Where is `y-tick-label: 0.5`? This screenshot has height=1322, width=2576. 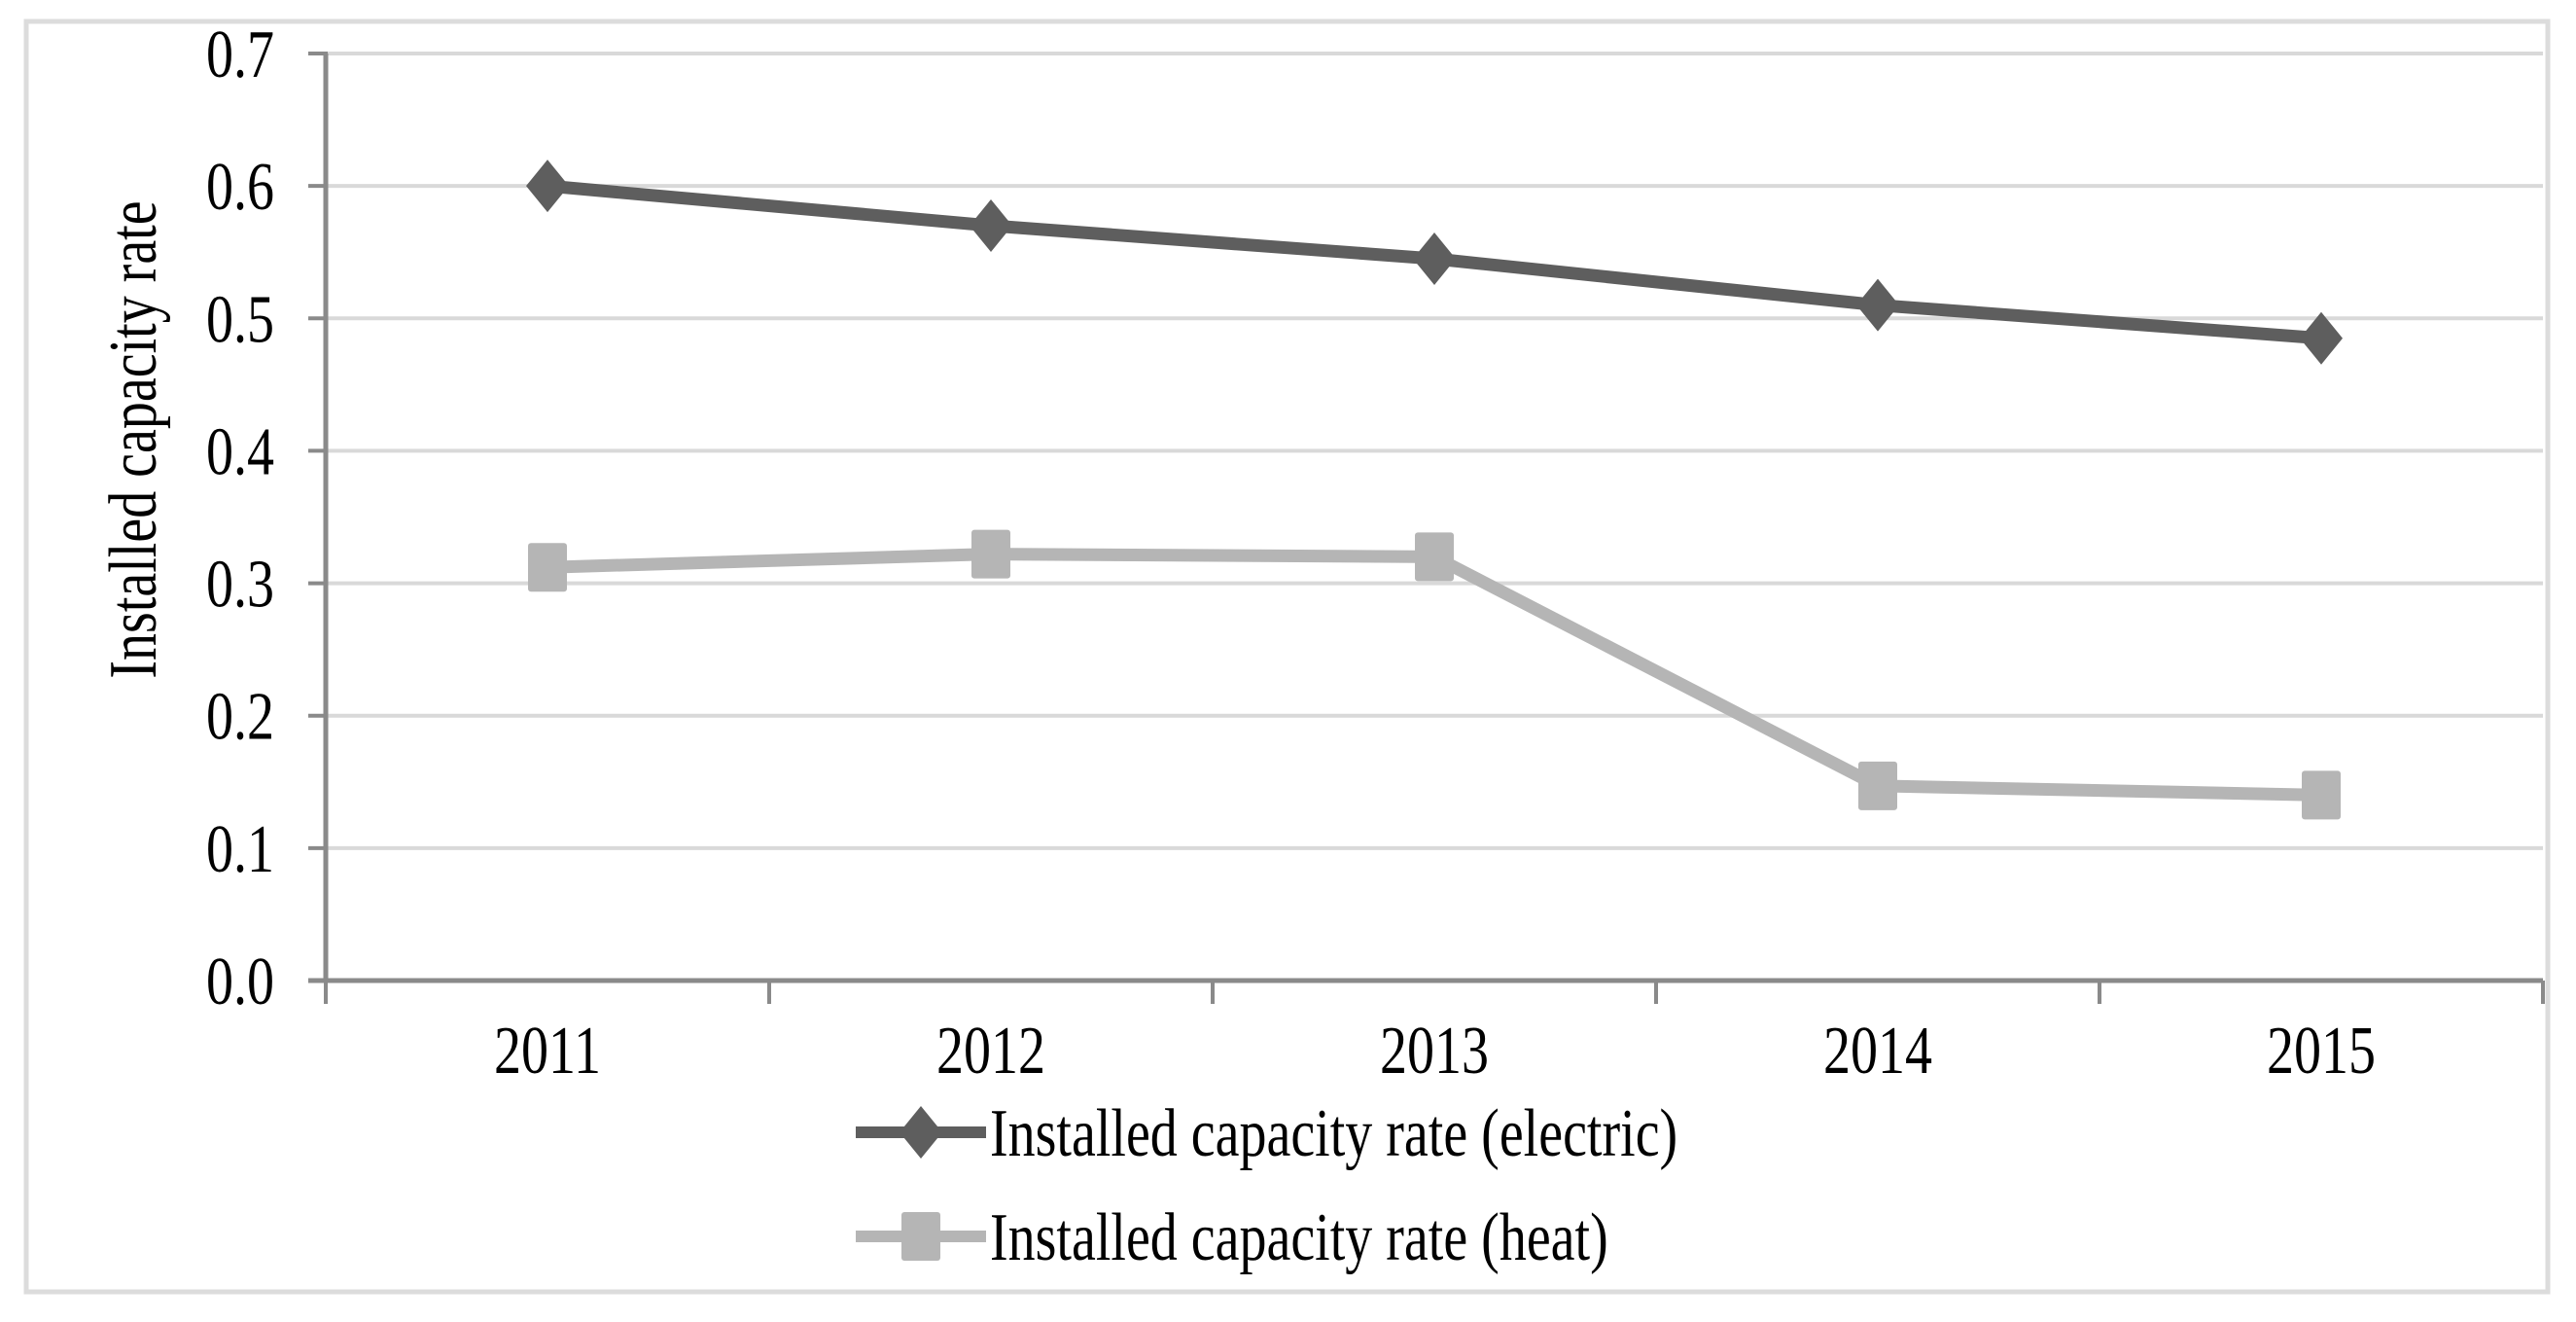
y-tick-label: 0.5 is located at coordinates (240, 319).